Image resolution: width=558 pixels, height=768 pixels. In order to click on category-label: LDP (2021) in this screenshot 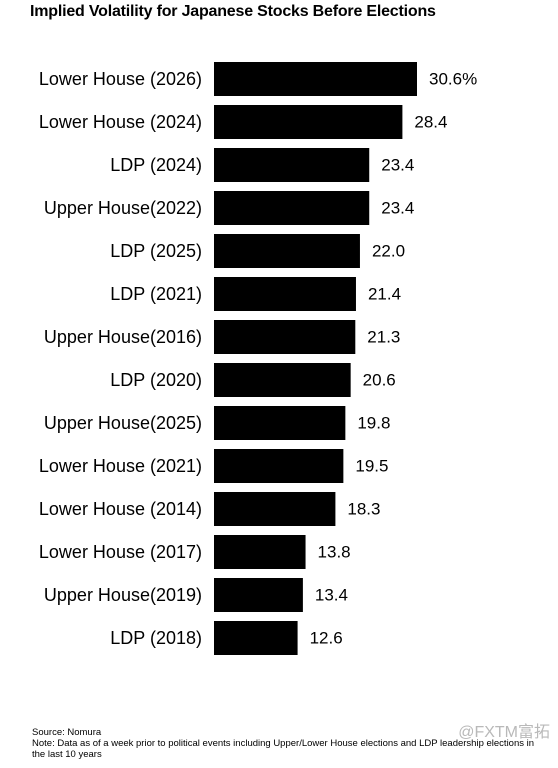, I will do `click(156, 294)`.